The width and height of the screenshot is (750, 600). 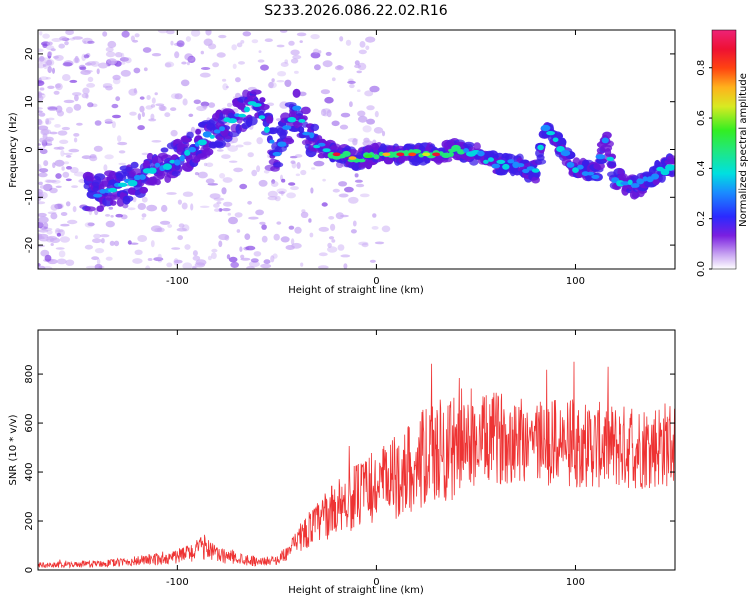 I want to click on figure-title: S233.2026.086.22.02.R16, so click(x=355, y=11).